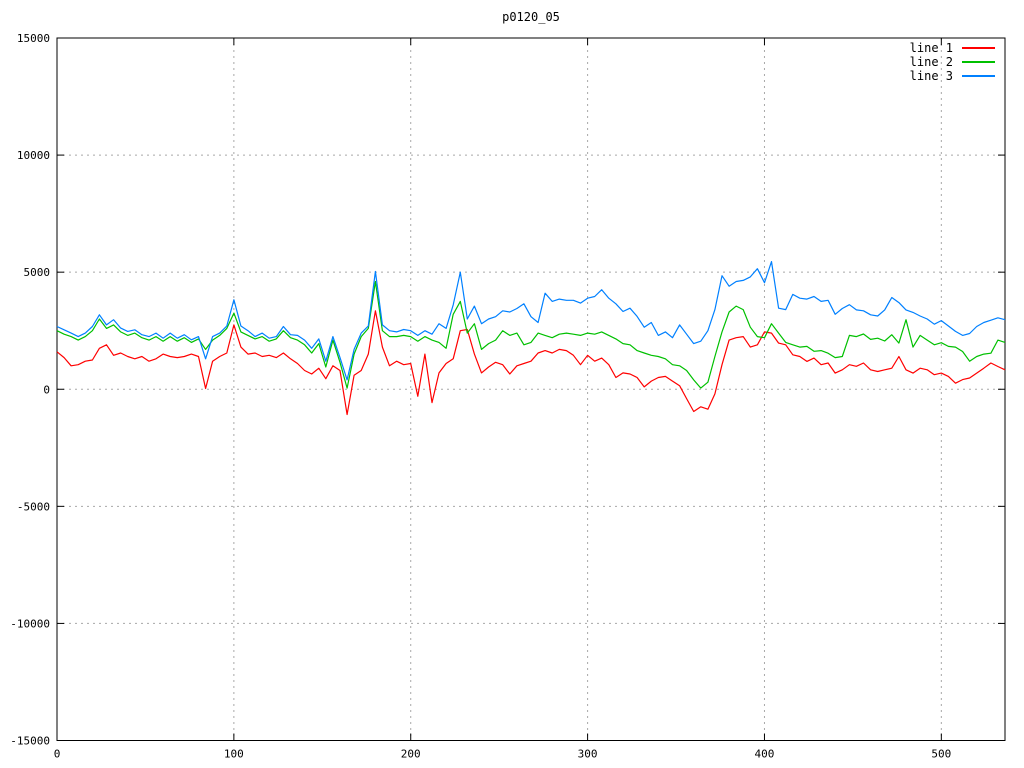 This screenshot has height=768, width=1024. What do you see at coordinates (931, 48) in the screenshot?
I see `legend-label-line-1: line 1` at bounding box center [931, 48].